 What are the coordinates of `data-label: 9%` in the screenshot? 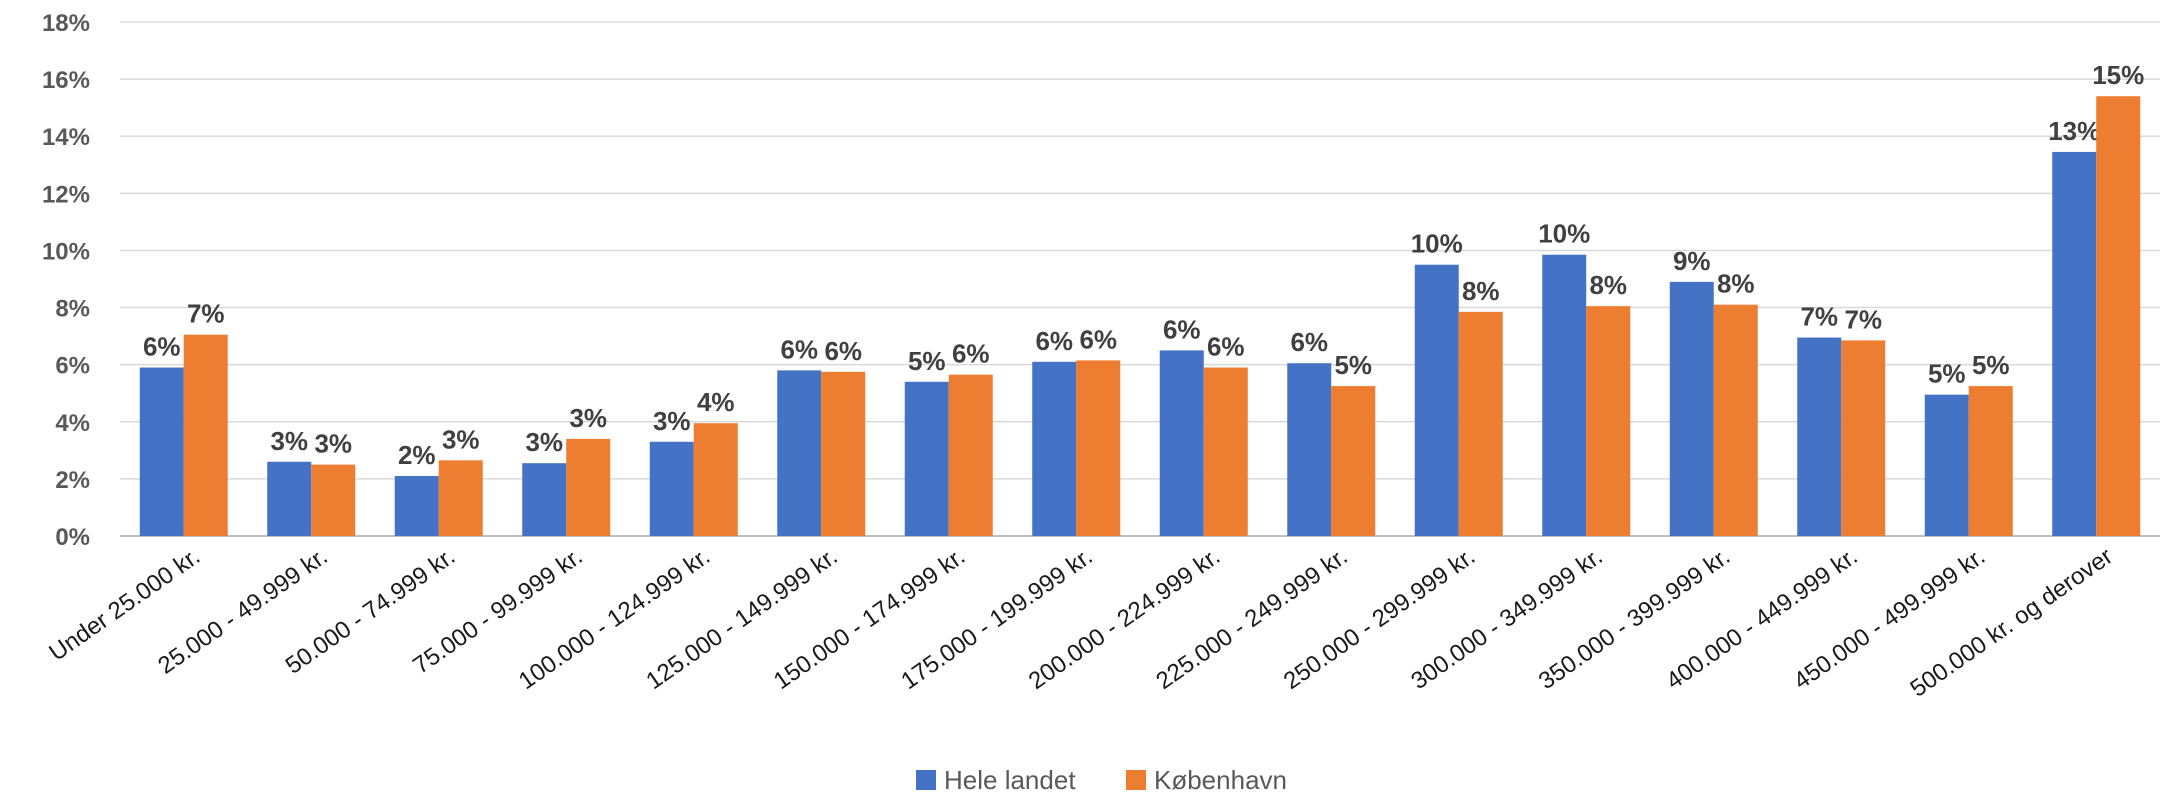 It's located at (1692, 261).